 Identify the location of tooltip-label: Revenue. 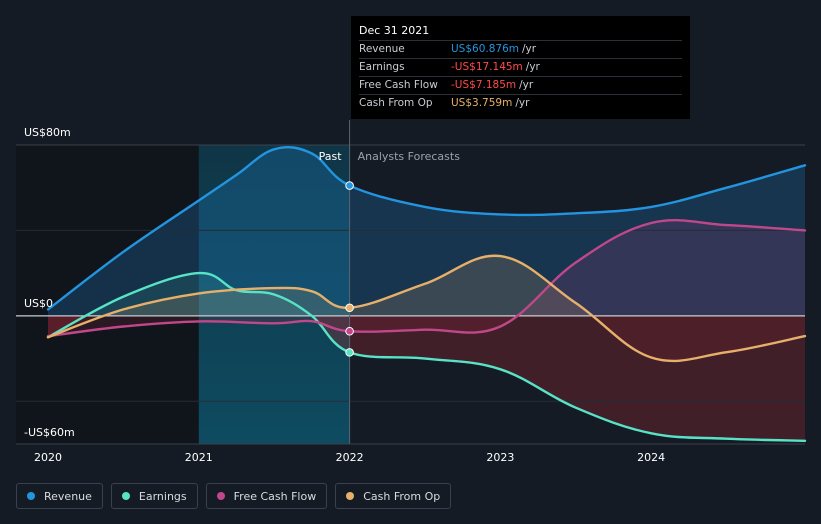
(382, 49).